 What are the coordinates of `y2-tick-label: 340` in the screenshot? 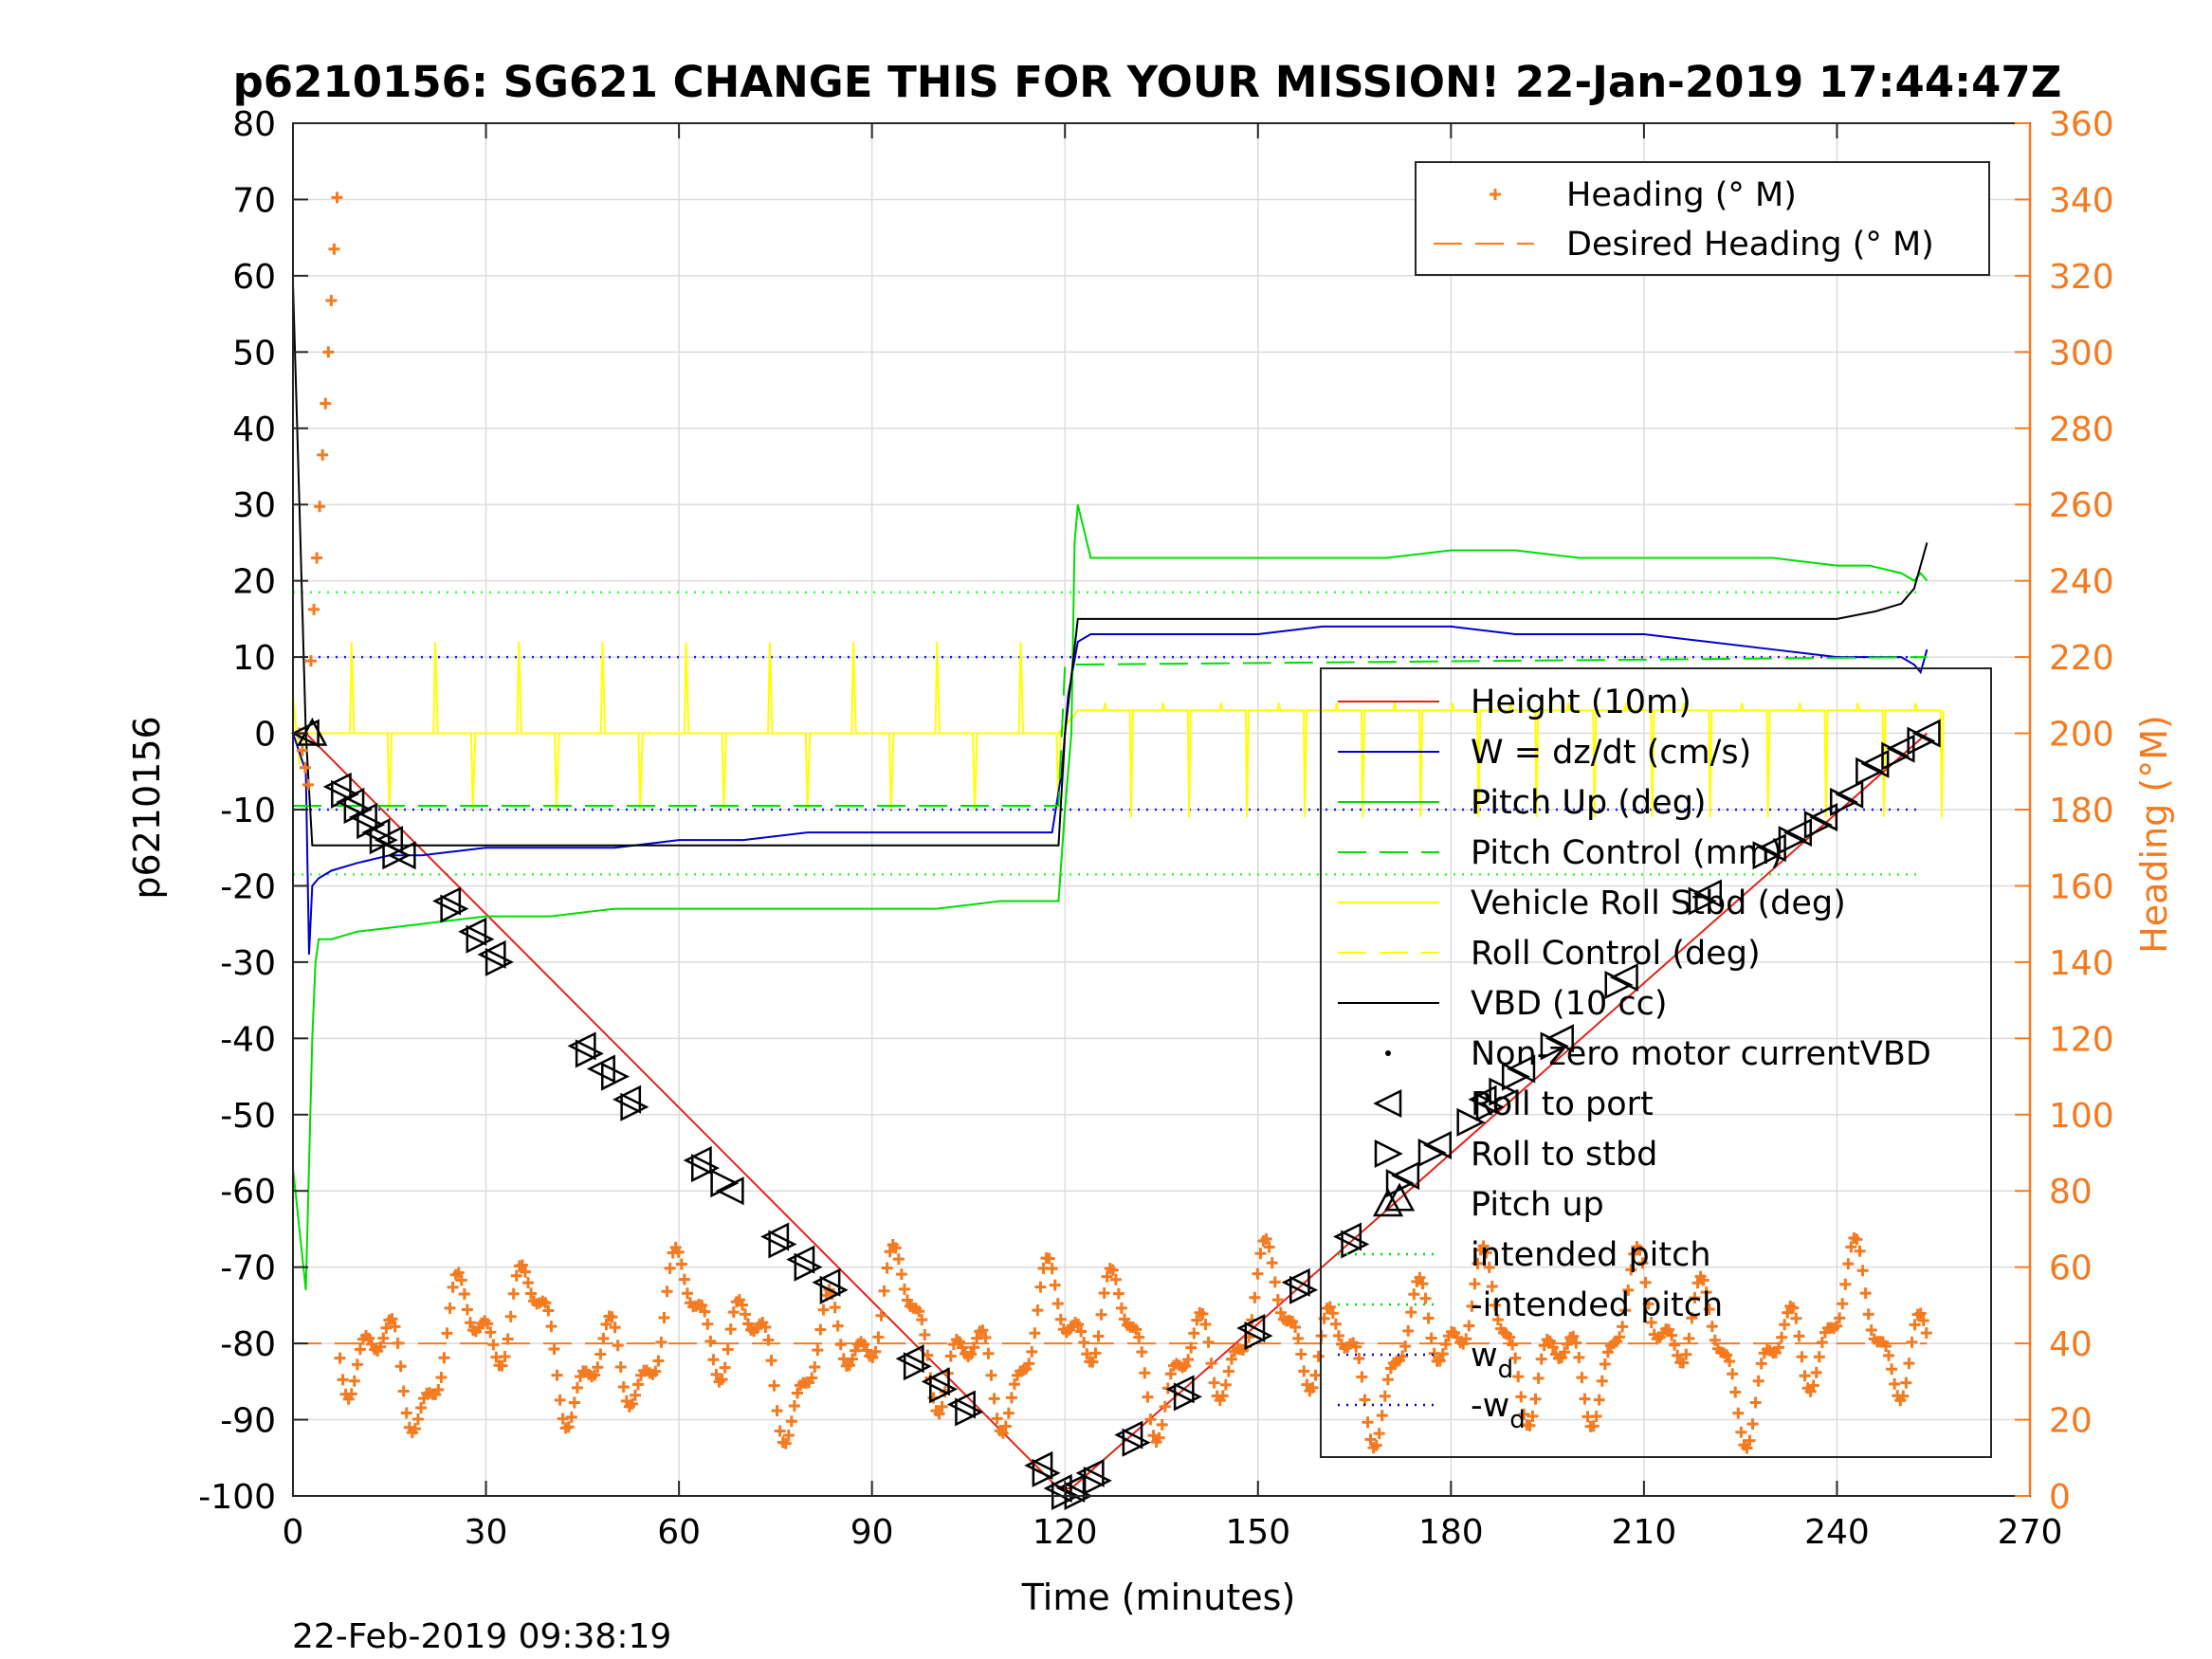 It's located at (2081, 200).